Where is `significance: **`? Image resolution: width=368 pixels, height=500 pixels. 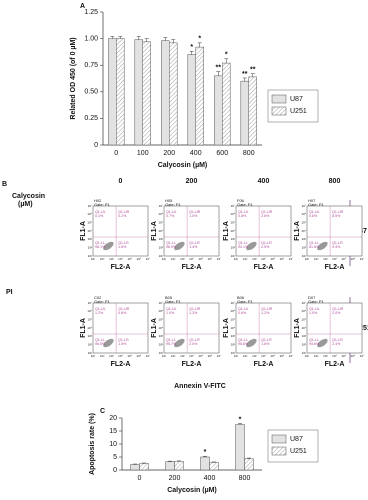
significance: ** is located at coordinates (245, 74).